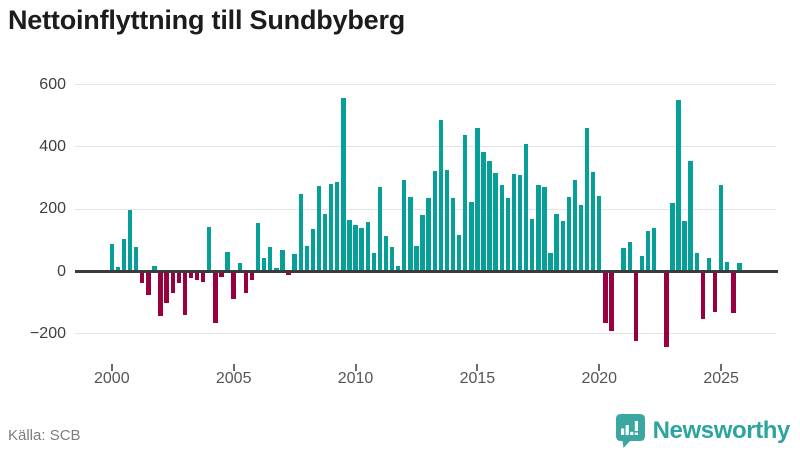  What do you see at coordinates (349, 246) in the screenshot?
I see `bar-2009-q4` at bounding box center [349, 246].